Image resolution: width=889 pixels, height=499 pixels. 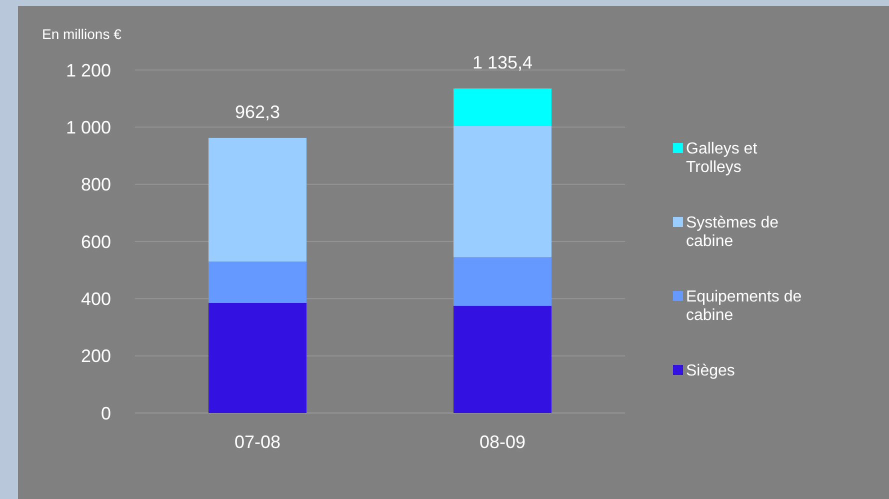 What do you see at coordinates (82, 34) in the screenshot?
I see `y-axis-title: En millions €` at bounding box center [82, 34].